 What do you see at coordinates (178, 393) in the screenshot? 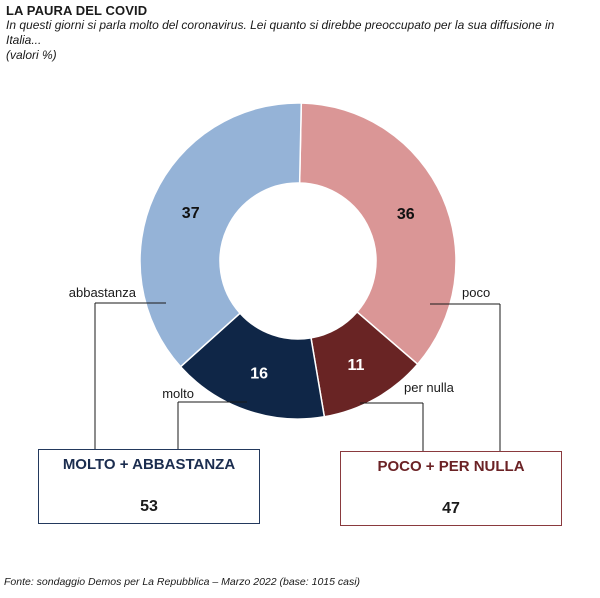
I see `category-label-molto: molto` at bounding box center [178, 393].